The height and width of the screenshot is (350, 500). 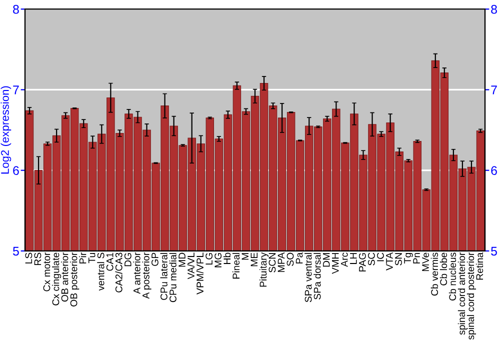 What do you see at coordinates (16, 9) in the screenshot?
I see `y-tick-label: 8` at bounding box center [16, 9].